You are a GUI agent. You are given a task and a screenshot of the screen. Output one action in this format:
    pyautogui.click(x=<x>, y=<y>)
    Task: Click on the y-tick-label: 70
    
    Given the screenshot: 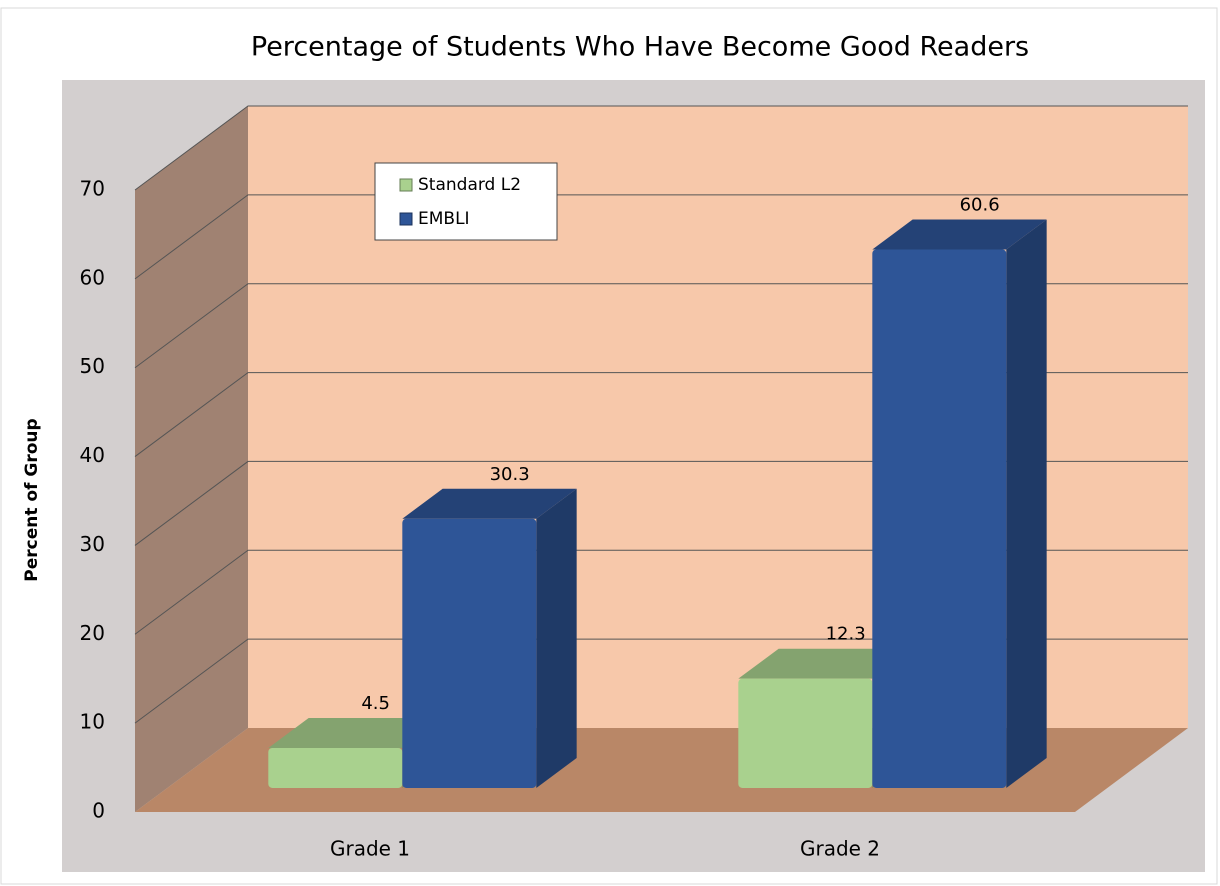 What is the action you would take?
    pyautogui.click(x=92, y=189)
    